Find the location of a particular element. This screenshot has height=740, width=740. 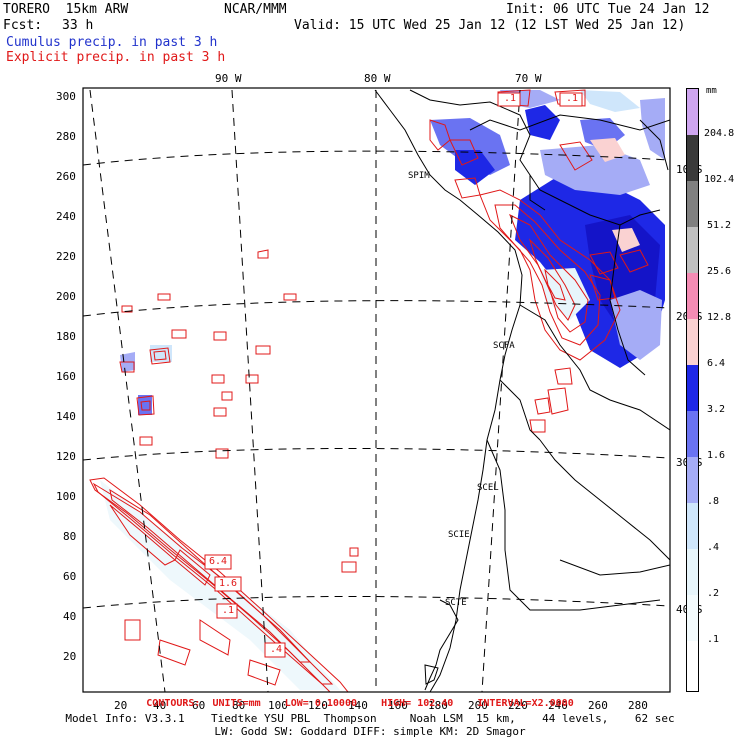

x-tick-label: 160 is located at coordinates (398, 705).